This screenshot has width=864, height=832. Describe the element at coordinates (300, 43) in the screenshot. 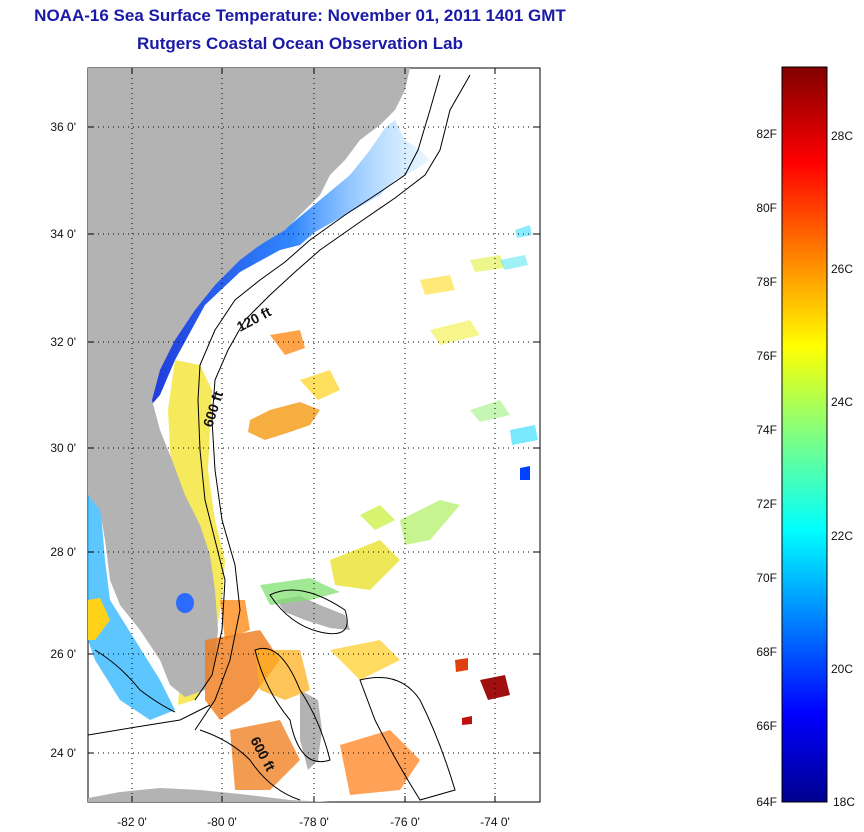

I see `map-subtitle: Rutgers Coastal Ocean Observation Lab` at that location.